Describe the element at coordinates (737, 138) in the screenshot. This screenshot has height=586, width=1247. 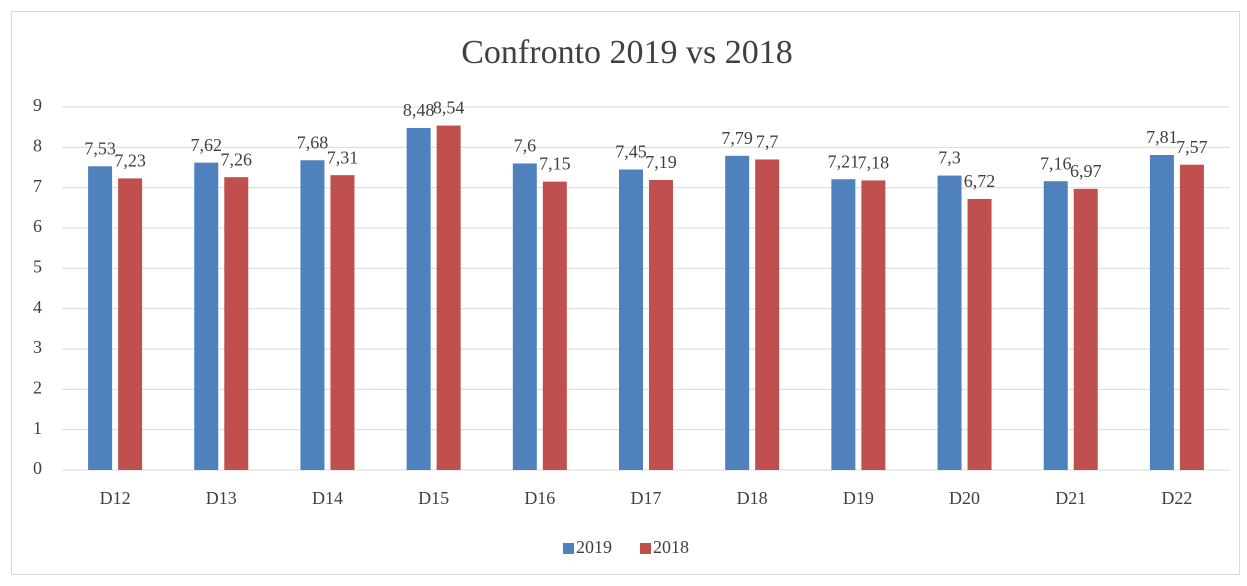
I see `data-label: 7,79` at that location.